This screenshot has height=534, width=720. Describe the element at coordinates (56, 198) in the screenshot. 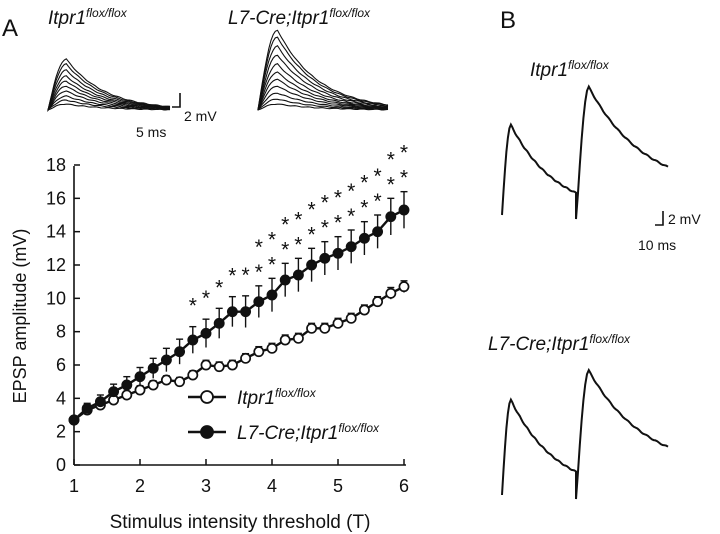

I see `y-tick-label: 16` at that location.